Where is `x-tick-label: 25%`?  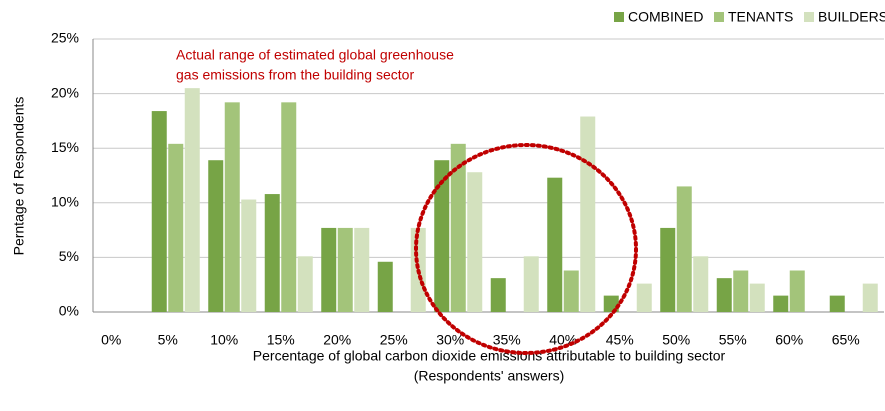 x-tick-label: 25% is located at coordinates (394, 340).